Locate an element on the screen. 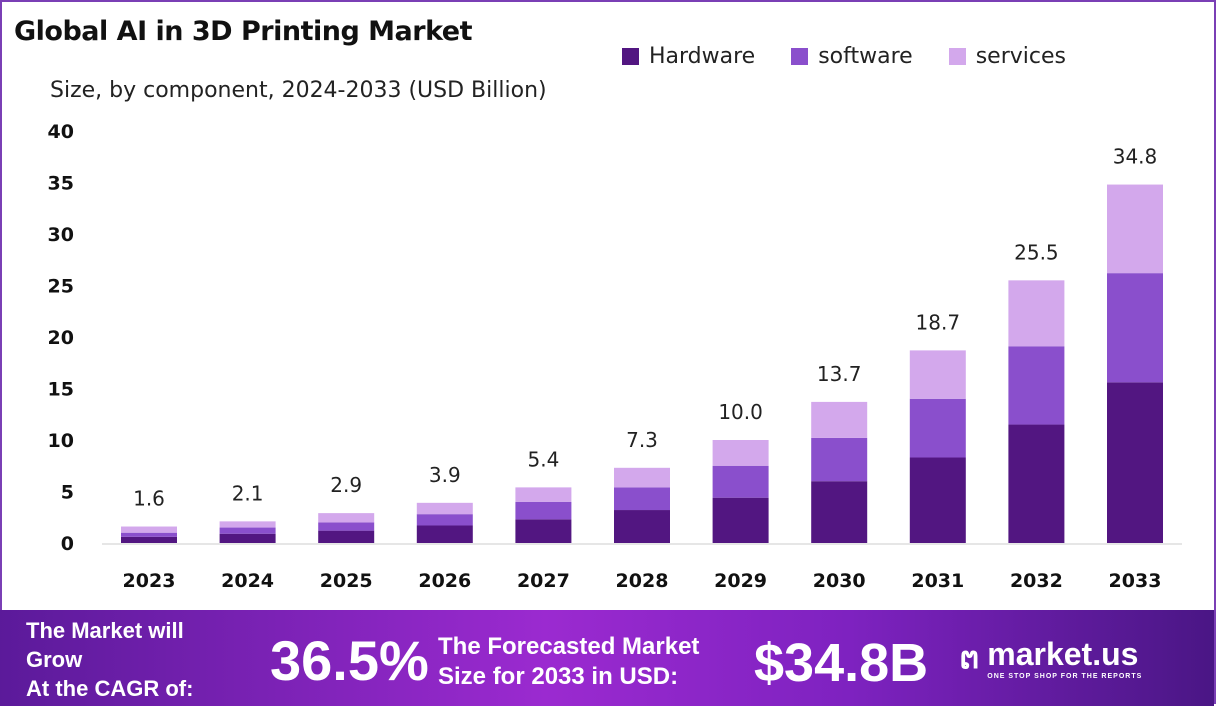 The image size is (1216, 706). y-tick-label: 15 is located at coordinates (61, 390).